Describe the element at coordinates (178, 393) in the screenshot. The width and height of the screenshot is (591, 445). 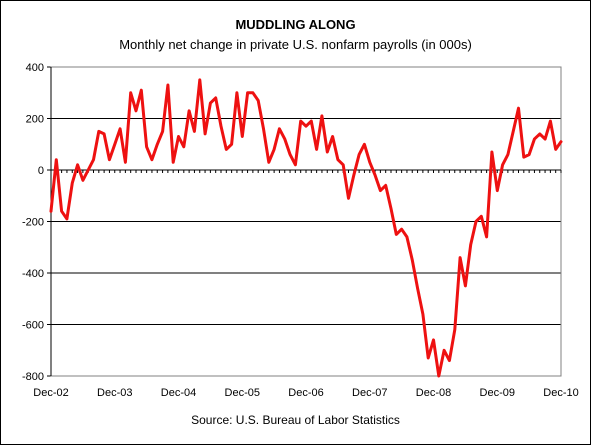
I see `x-tick-label: Dec-04` at that location.